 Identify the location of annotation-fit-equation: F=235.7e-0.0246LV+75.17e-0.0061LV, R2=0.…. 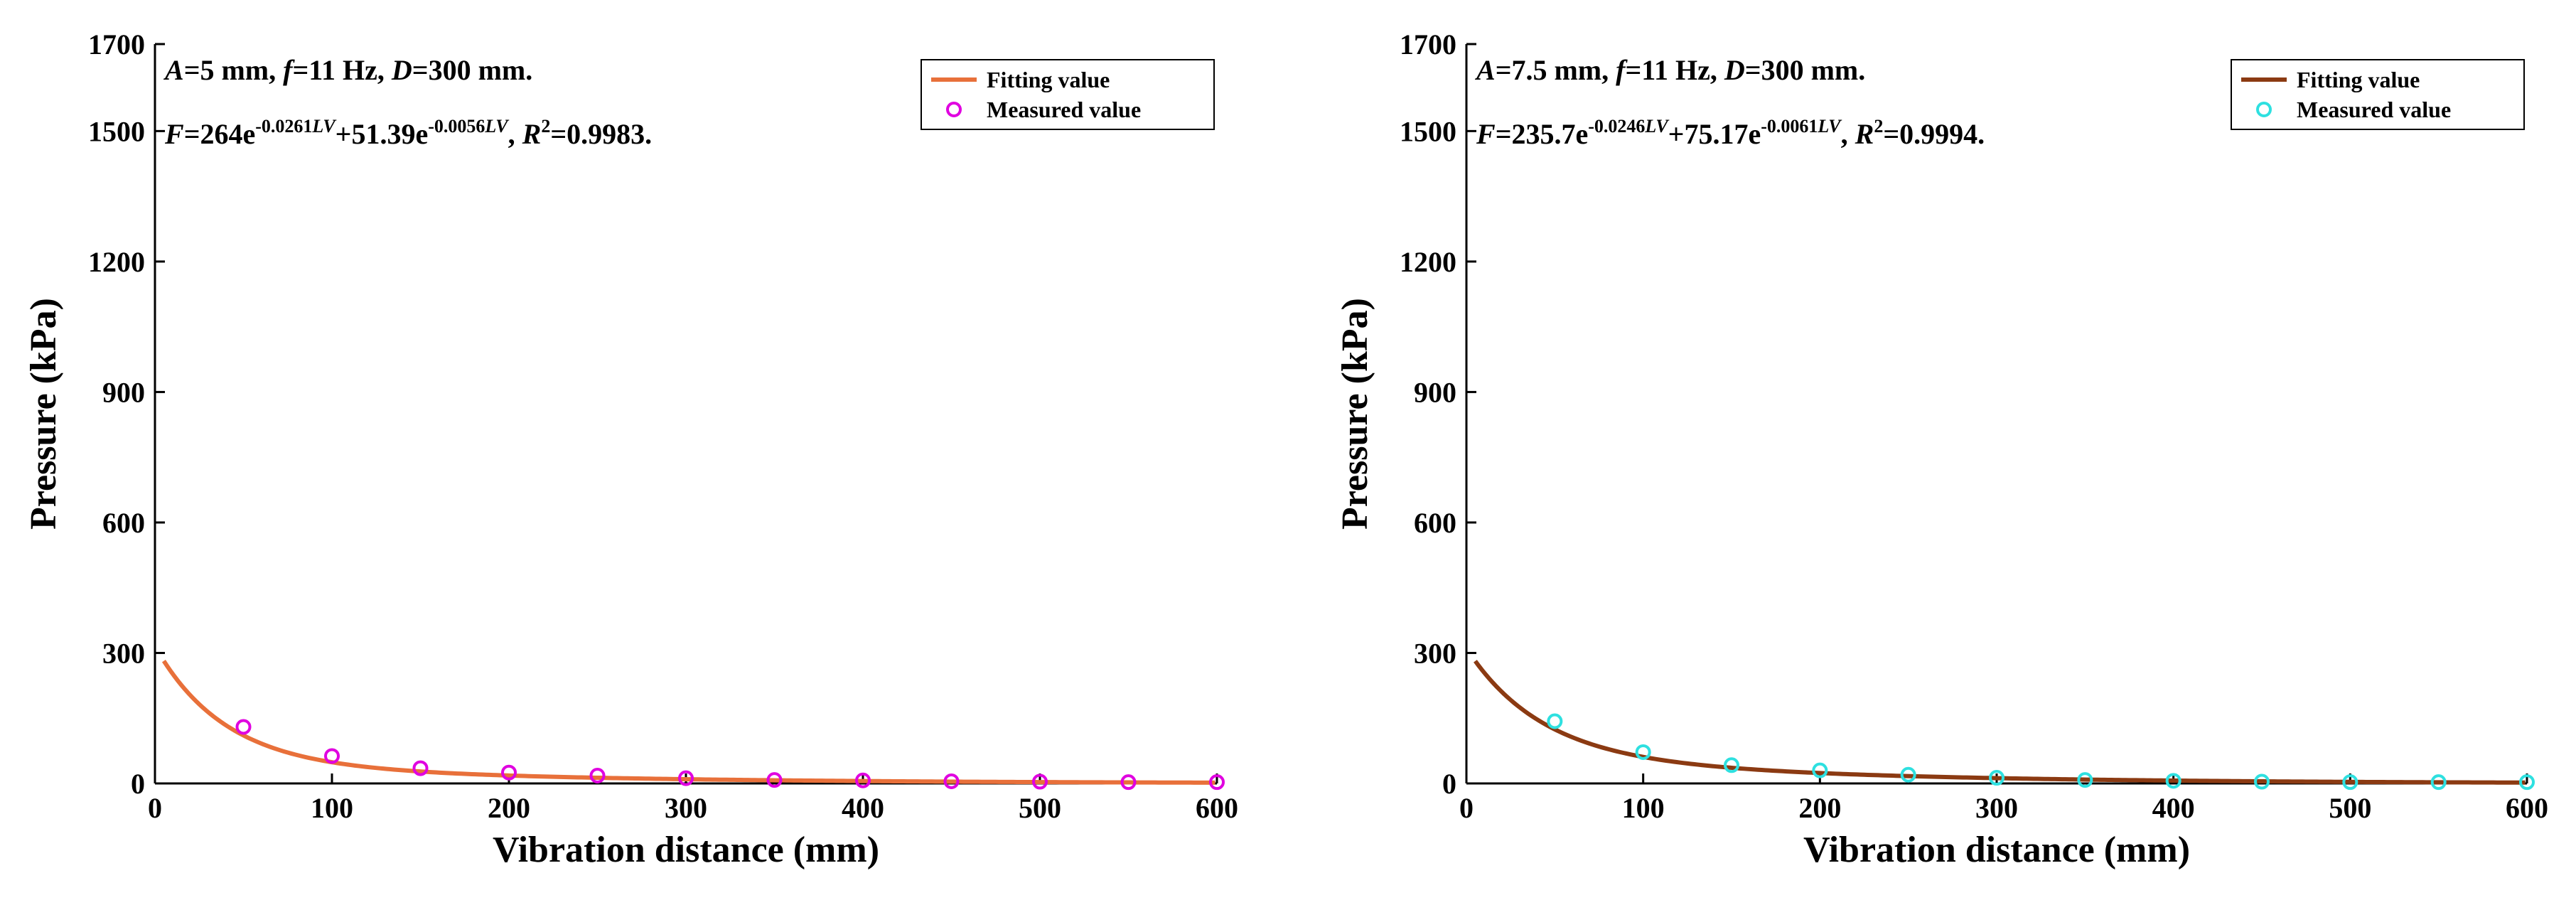
(1730, 133).